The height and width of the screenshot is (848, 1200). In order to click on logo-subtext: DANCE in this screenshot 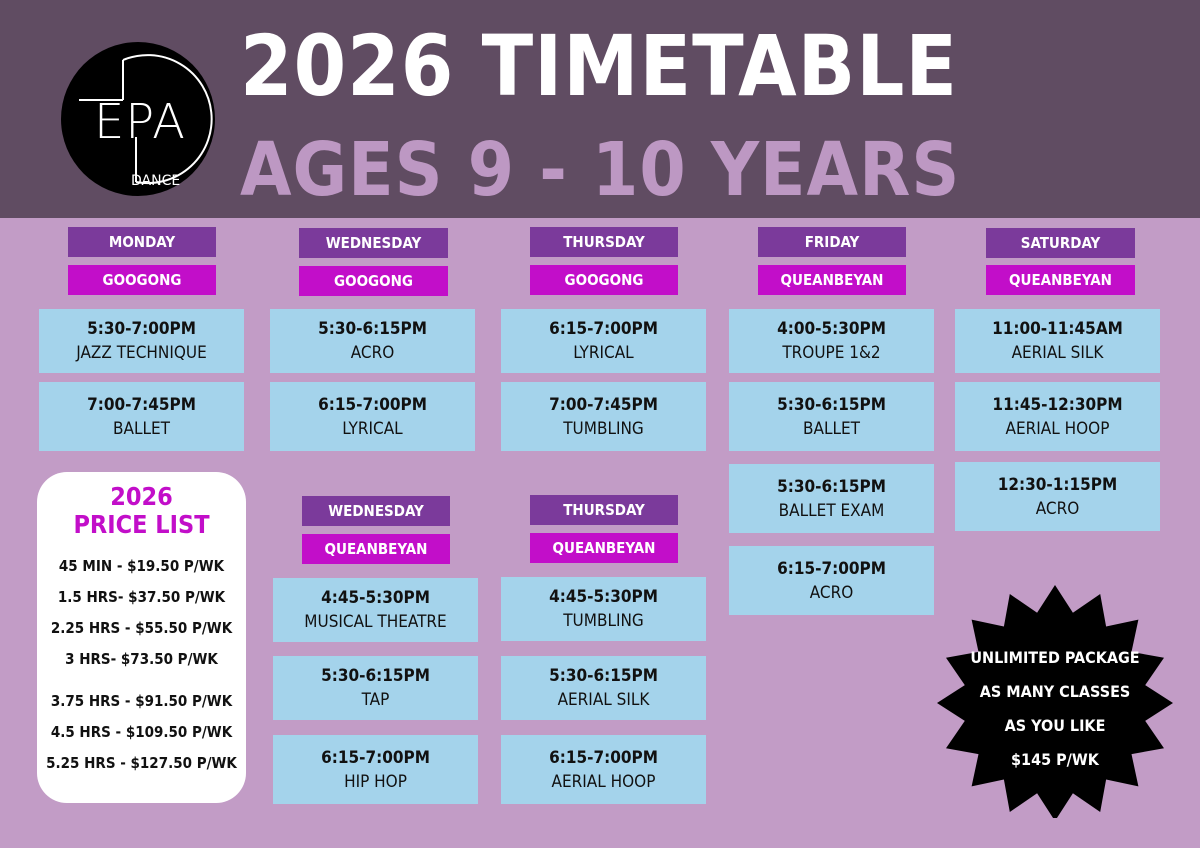, I will do `click(156, 181)`.